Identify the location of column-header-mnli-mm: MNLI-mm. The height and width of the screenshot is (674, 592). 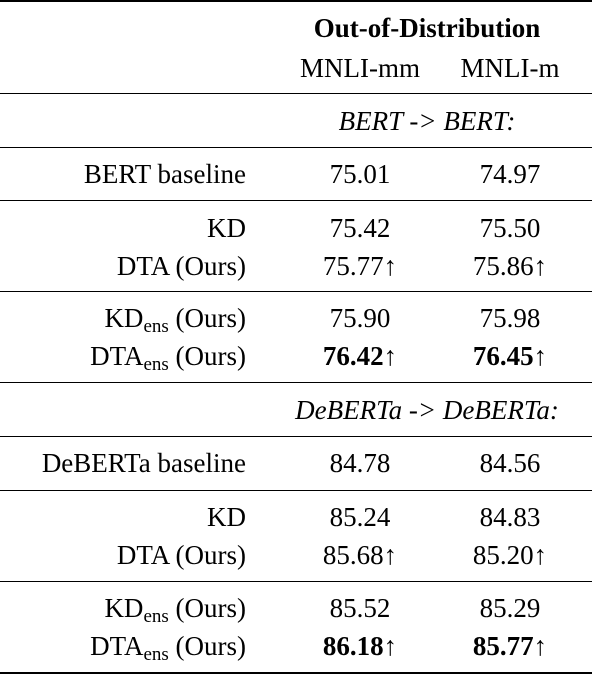
(360, 68).